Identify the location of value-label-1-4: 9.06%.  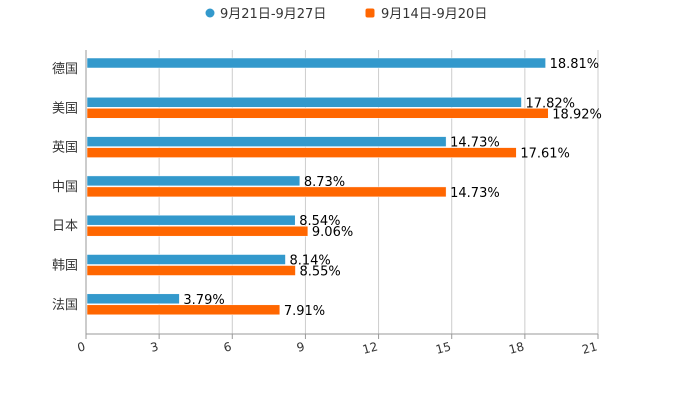
(332, 232).